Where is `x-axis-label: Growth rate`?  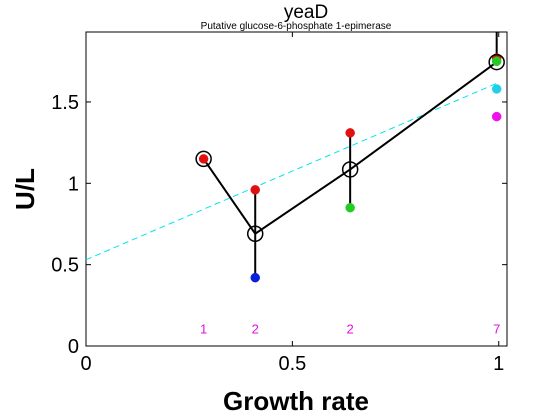
x-axis-label: Growth rate is located at coordinates (296, 401).